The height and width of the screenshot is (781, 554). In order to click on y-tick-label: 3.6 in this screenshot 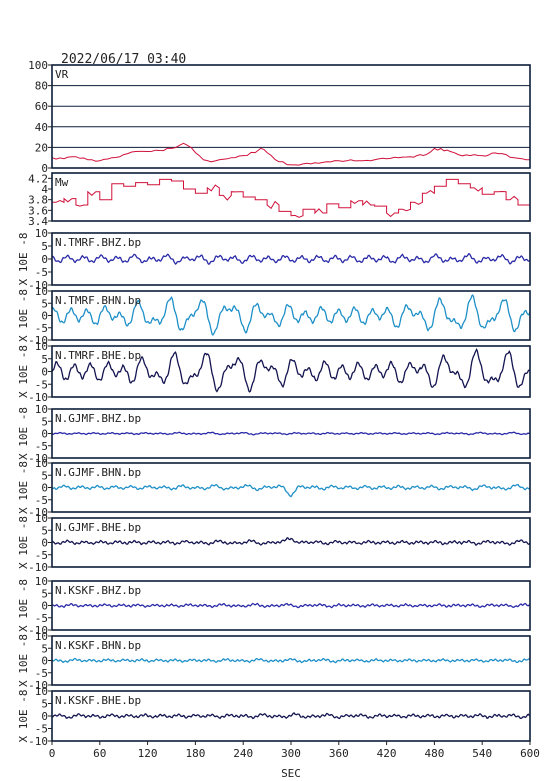, I will do `click(38, 210)`.